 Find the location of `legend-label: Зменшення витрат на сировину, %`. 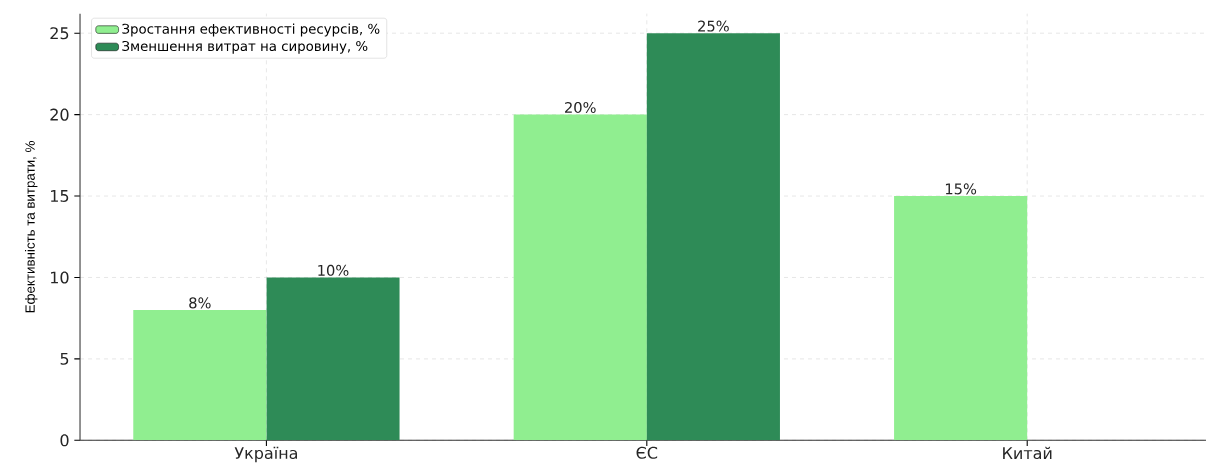

legend-label: Зменшення витрат на сировину, % is located at coordinates (245, 47).